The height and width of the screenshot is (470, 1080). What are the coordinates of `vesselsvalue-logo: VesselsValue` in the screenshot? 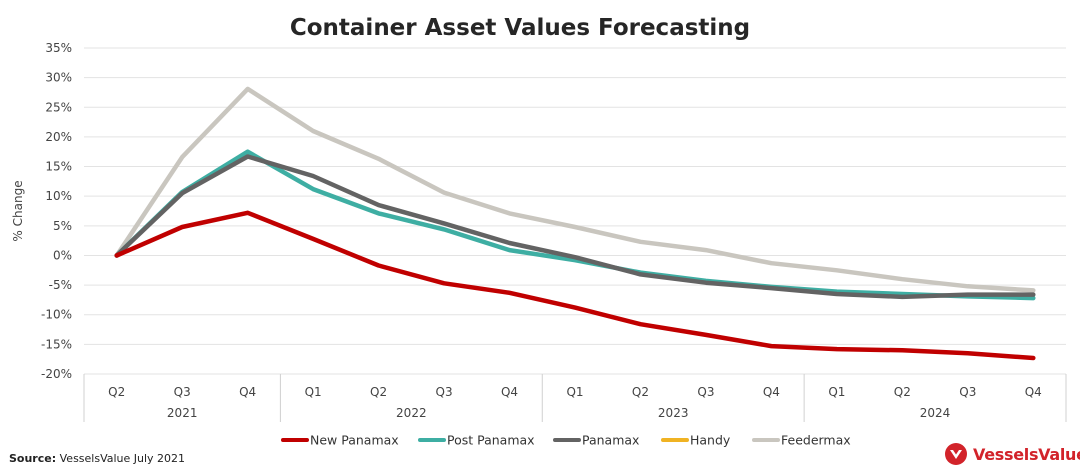 It's located at (1012, 454).